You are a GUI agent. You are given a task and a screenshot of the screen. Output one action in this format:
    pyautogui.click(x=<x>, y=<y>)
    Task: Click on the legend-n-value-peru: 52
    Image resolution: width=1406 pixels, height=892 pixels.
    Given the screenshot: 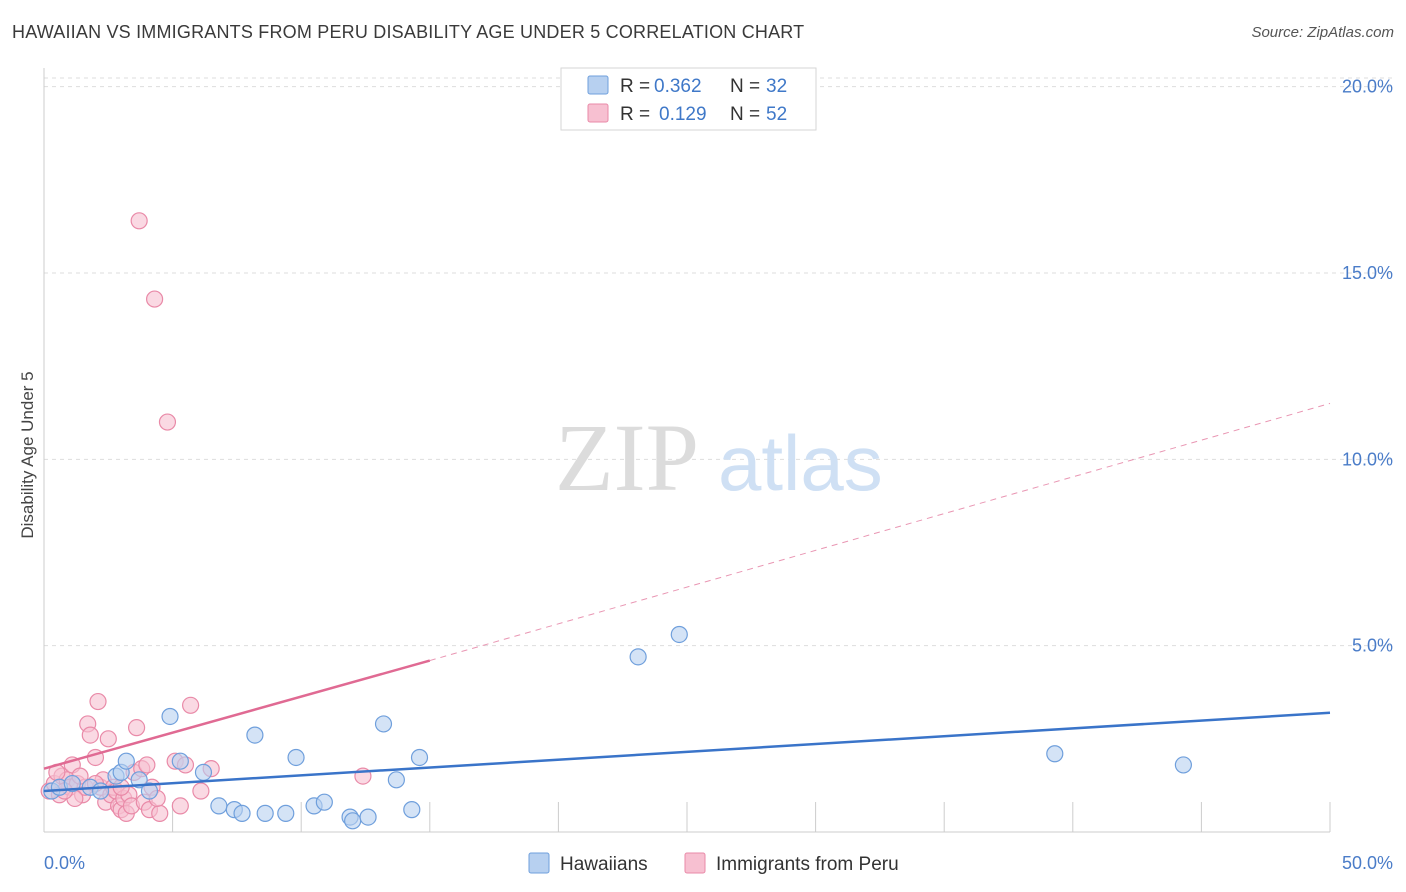 What is the action you would take?
    pyautogui.click(x=776, y=114)
    